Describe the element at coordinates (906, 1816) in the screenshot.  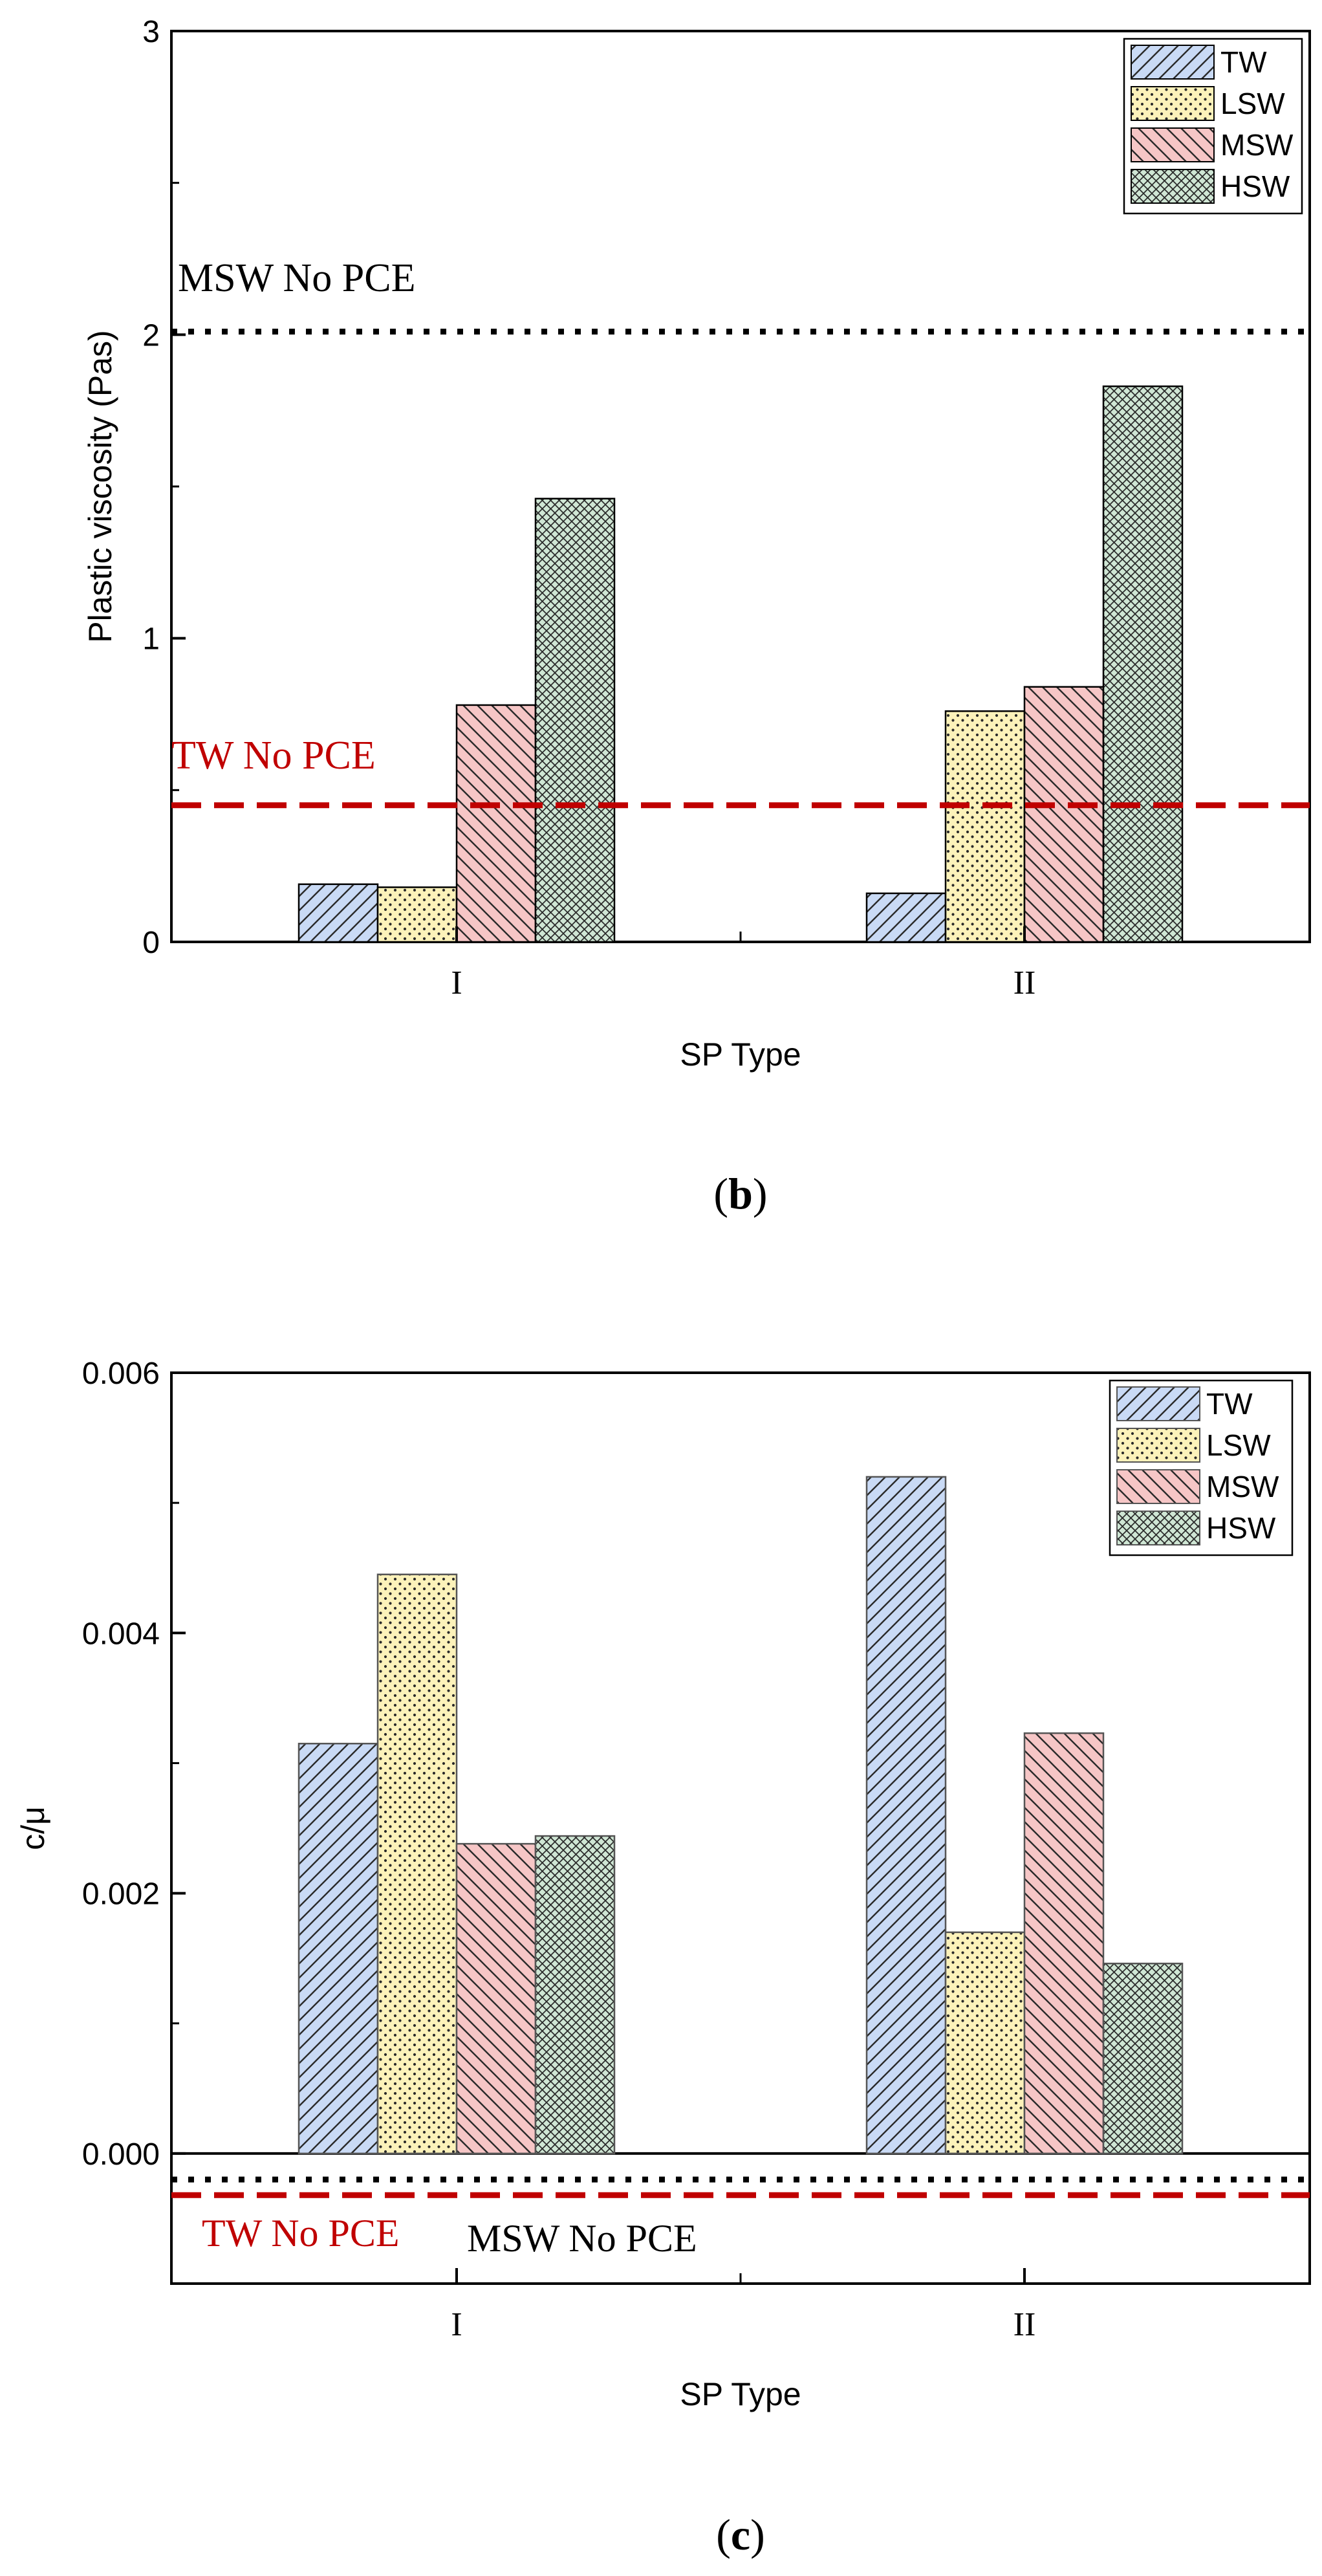
I see `bar-c-tw-ii` at that location.